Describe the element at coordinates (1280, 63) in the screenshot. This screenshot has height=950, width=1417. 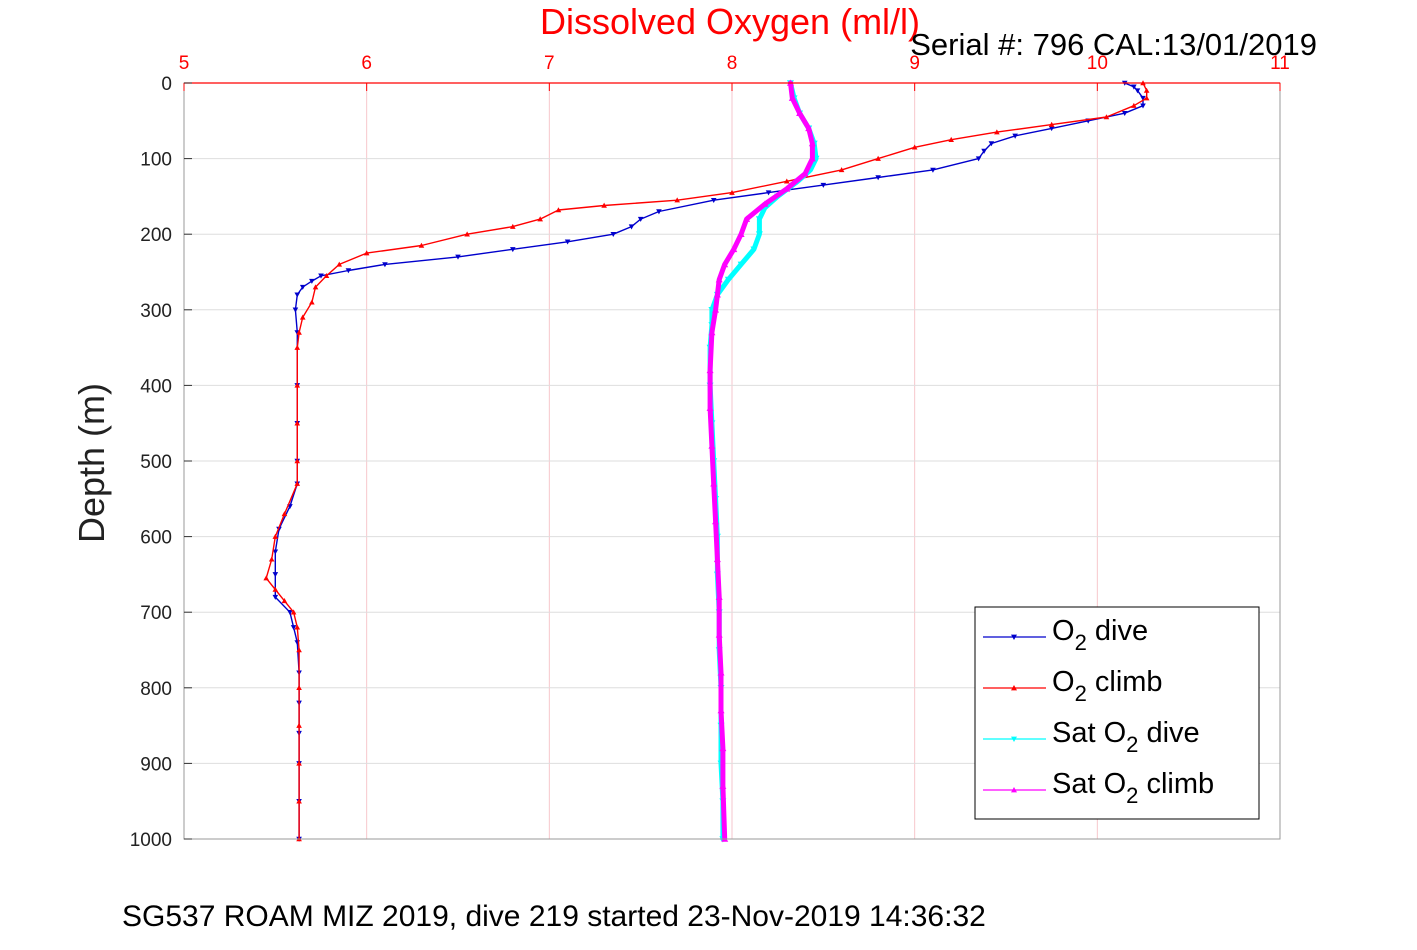
I see `x-tick-label: 11` at that location.